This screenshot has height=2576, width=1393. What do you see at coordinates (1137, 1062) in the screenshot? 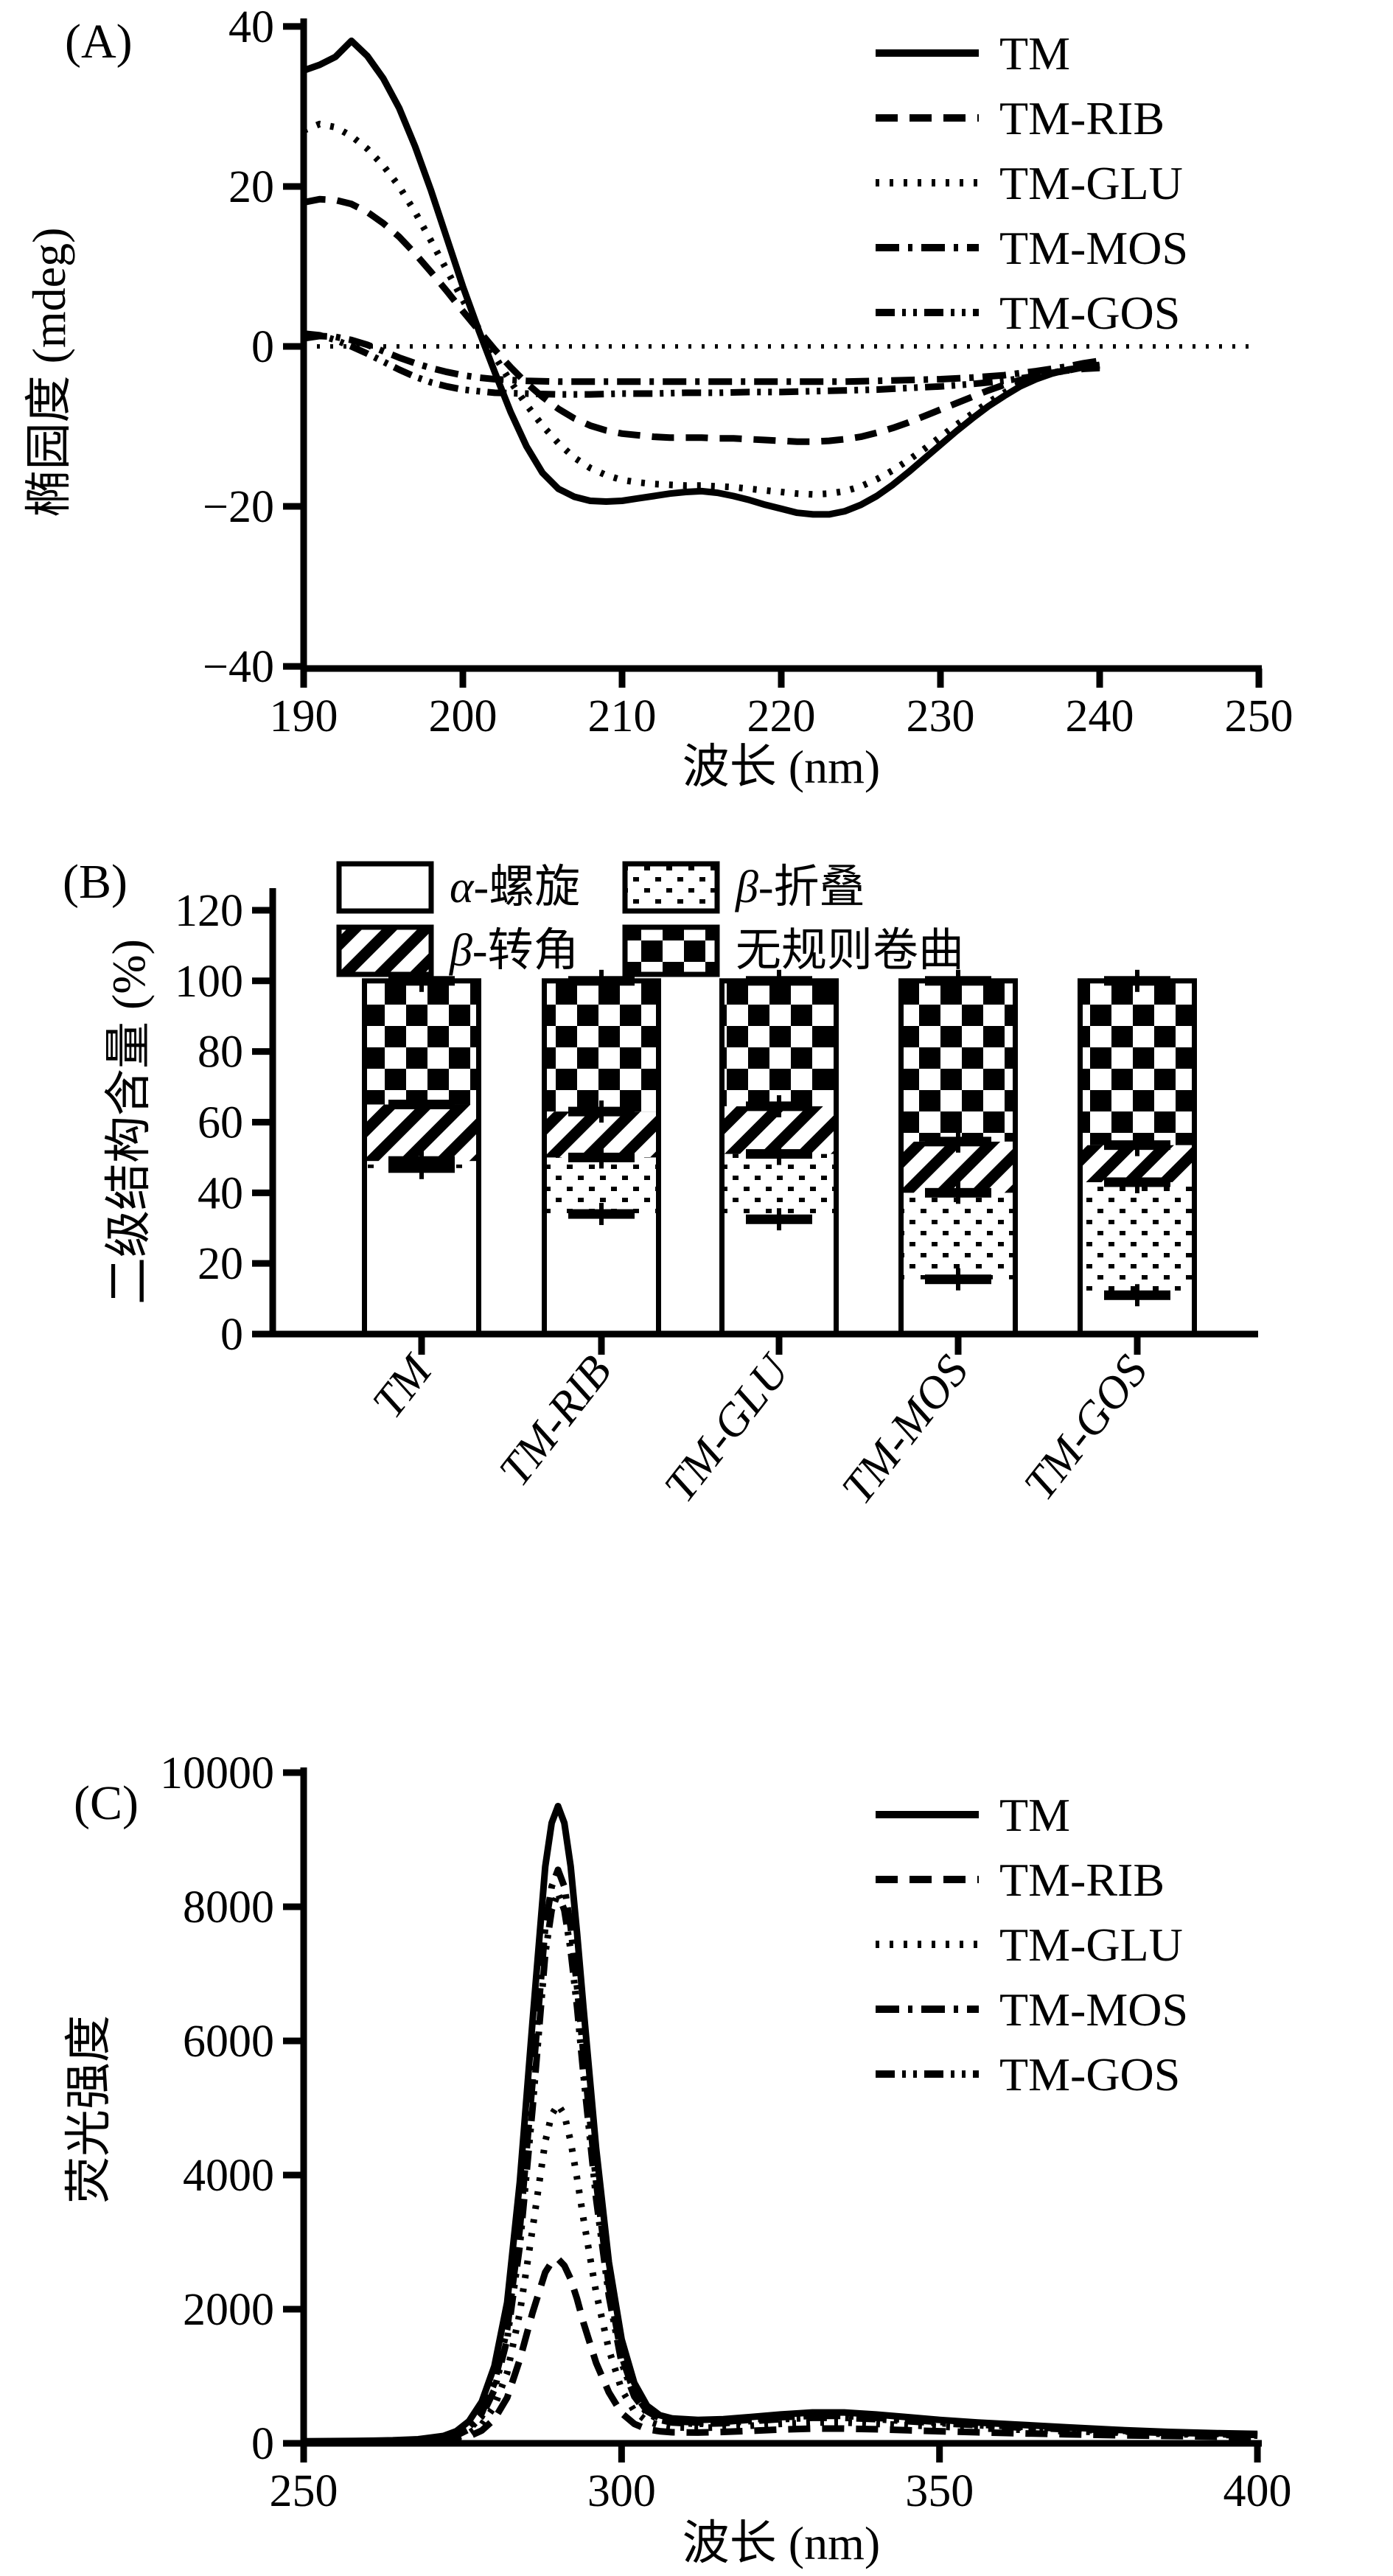
I see `panel-b-segment-TM-GOS-checker` at bounding box center [1137, 1062].